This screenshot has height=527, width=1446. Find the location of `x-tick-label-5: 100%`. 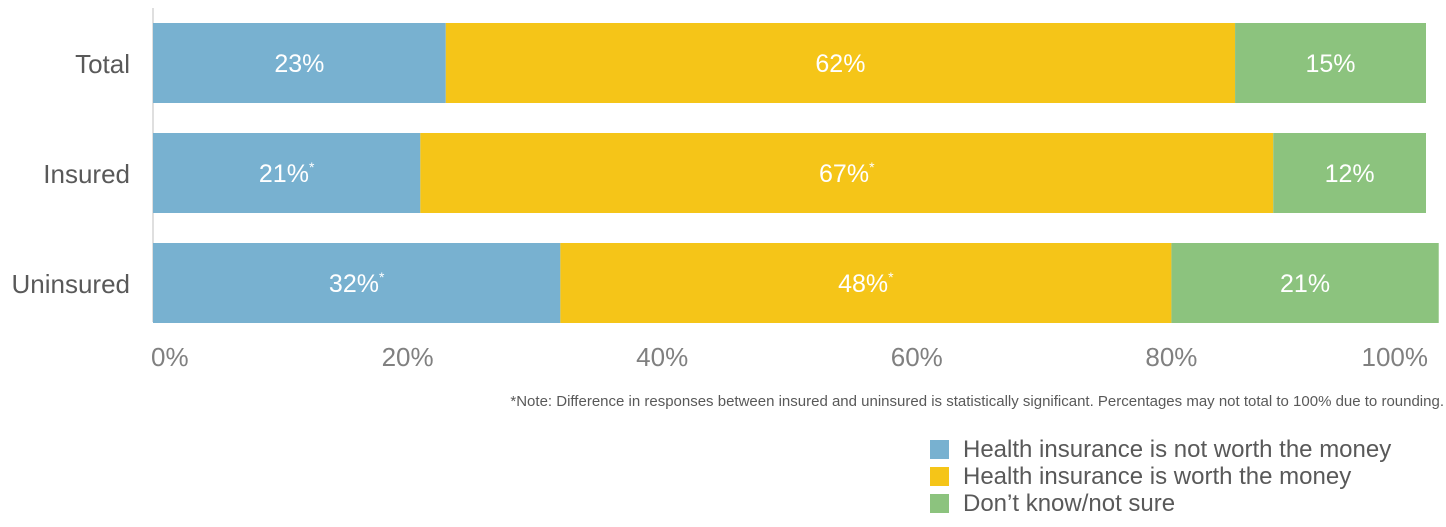

x-tick-label-5: 100% is located at coordinates (1395, 357).